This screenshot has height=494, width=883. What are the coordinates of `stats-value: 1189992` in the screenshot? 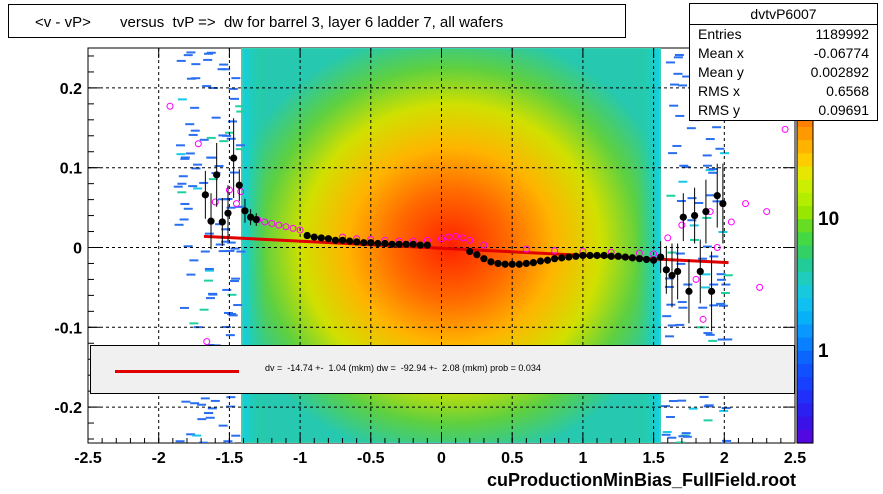 It's located at (842, 34).